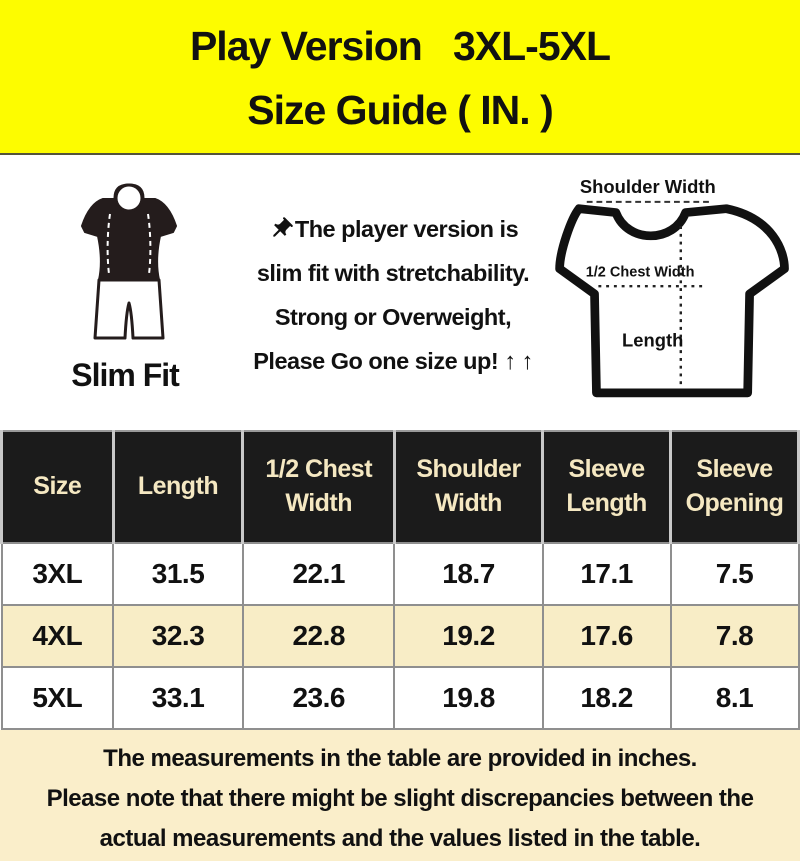  I want to click on value-cell: 22.8, so click(318, 636).